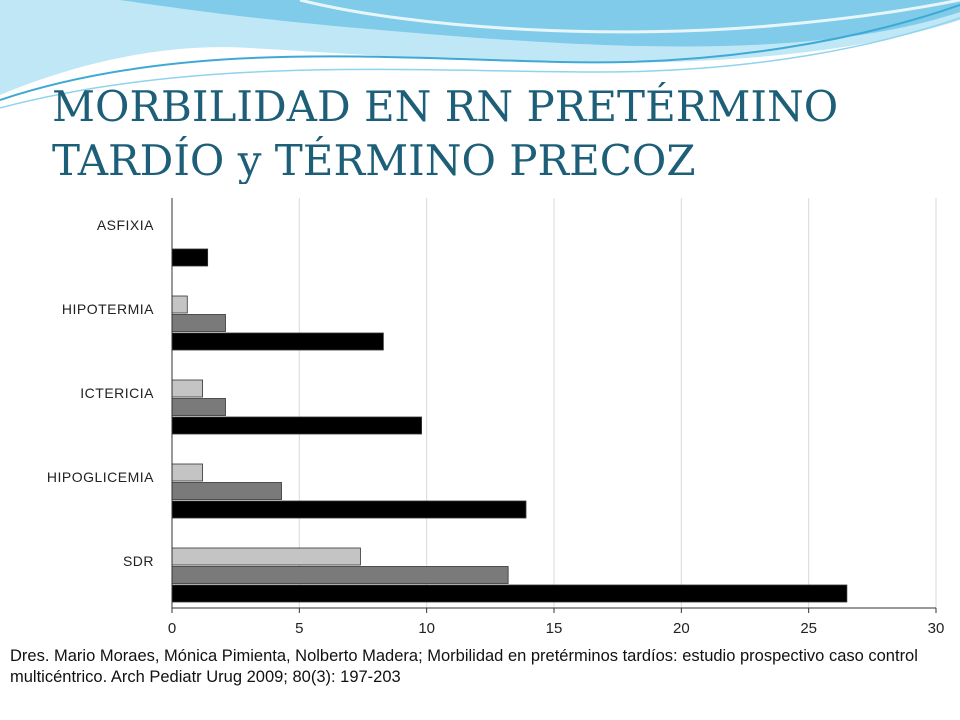 The height and width of the screenshot is (720, 960). I want to click on x-tick-label: 30, so click(936, 628).